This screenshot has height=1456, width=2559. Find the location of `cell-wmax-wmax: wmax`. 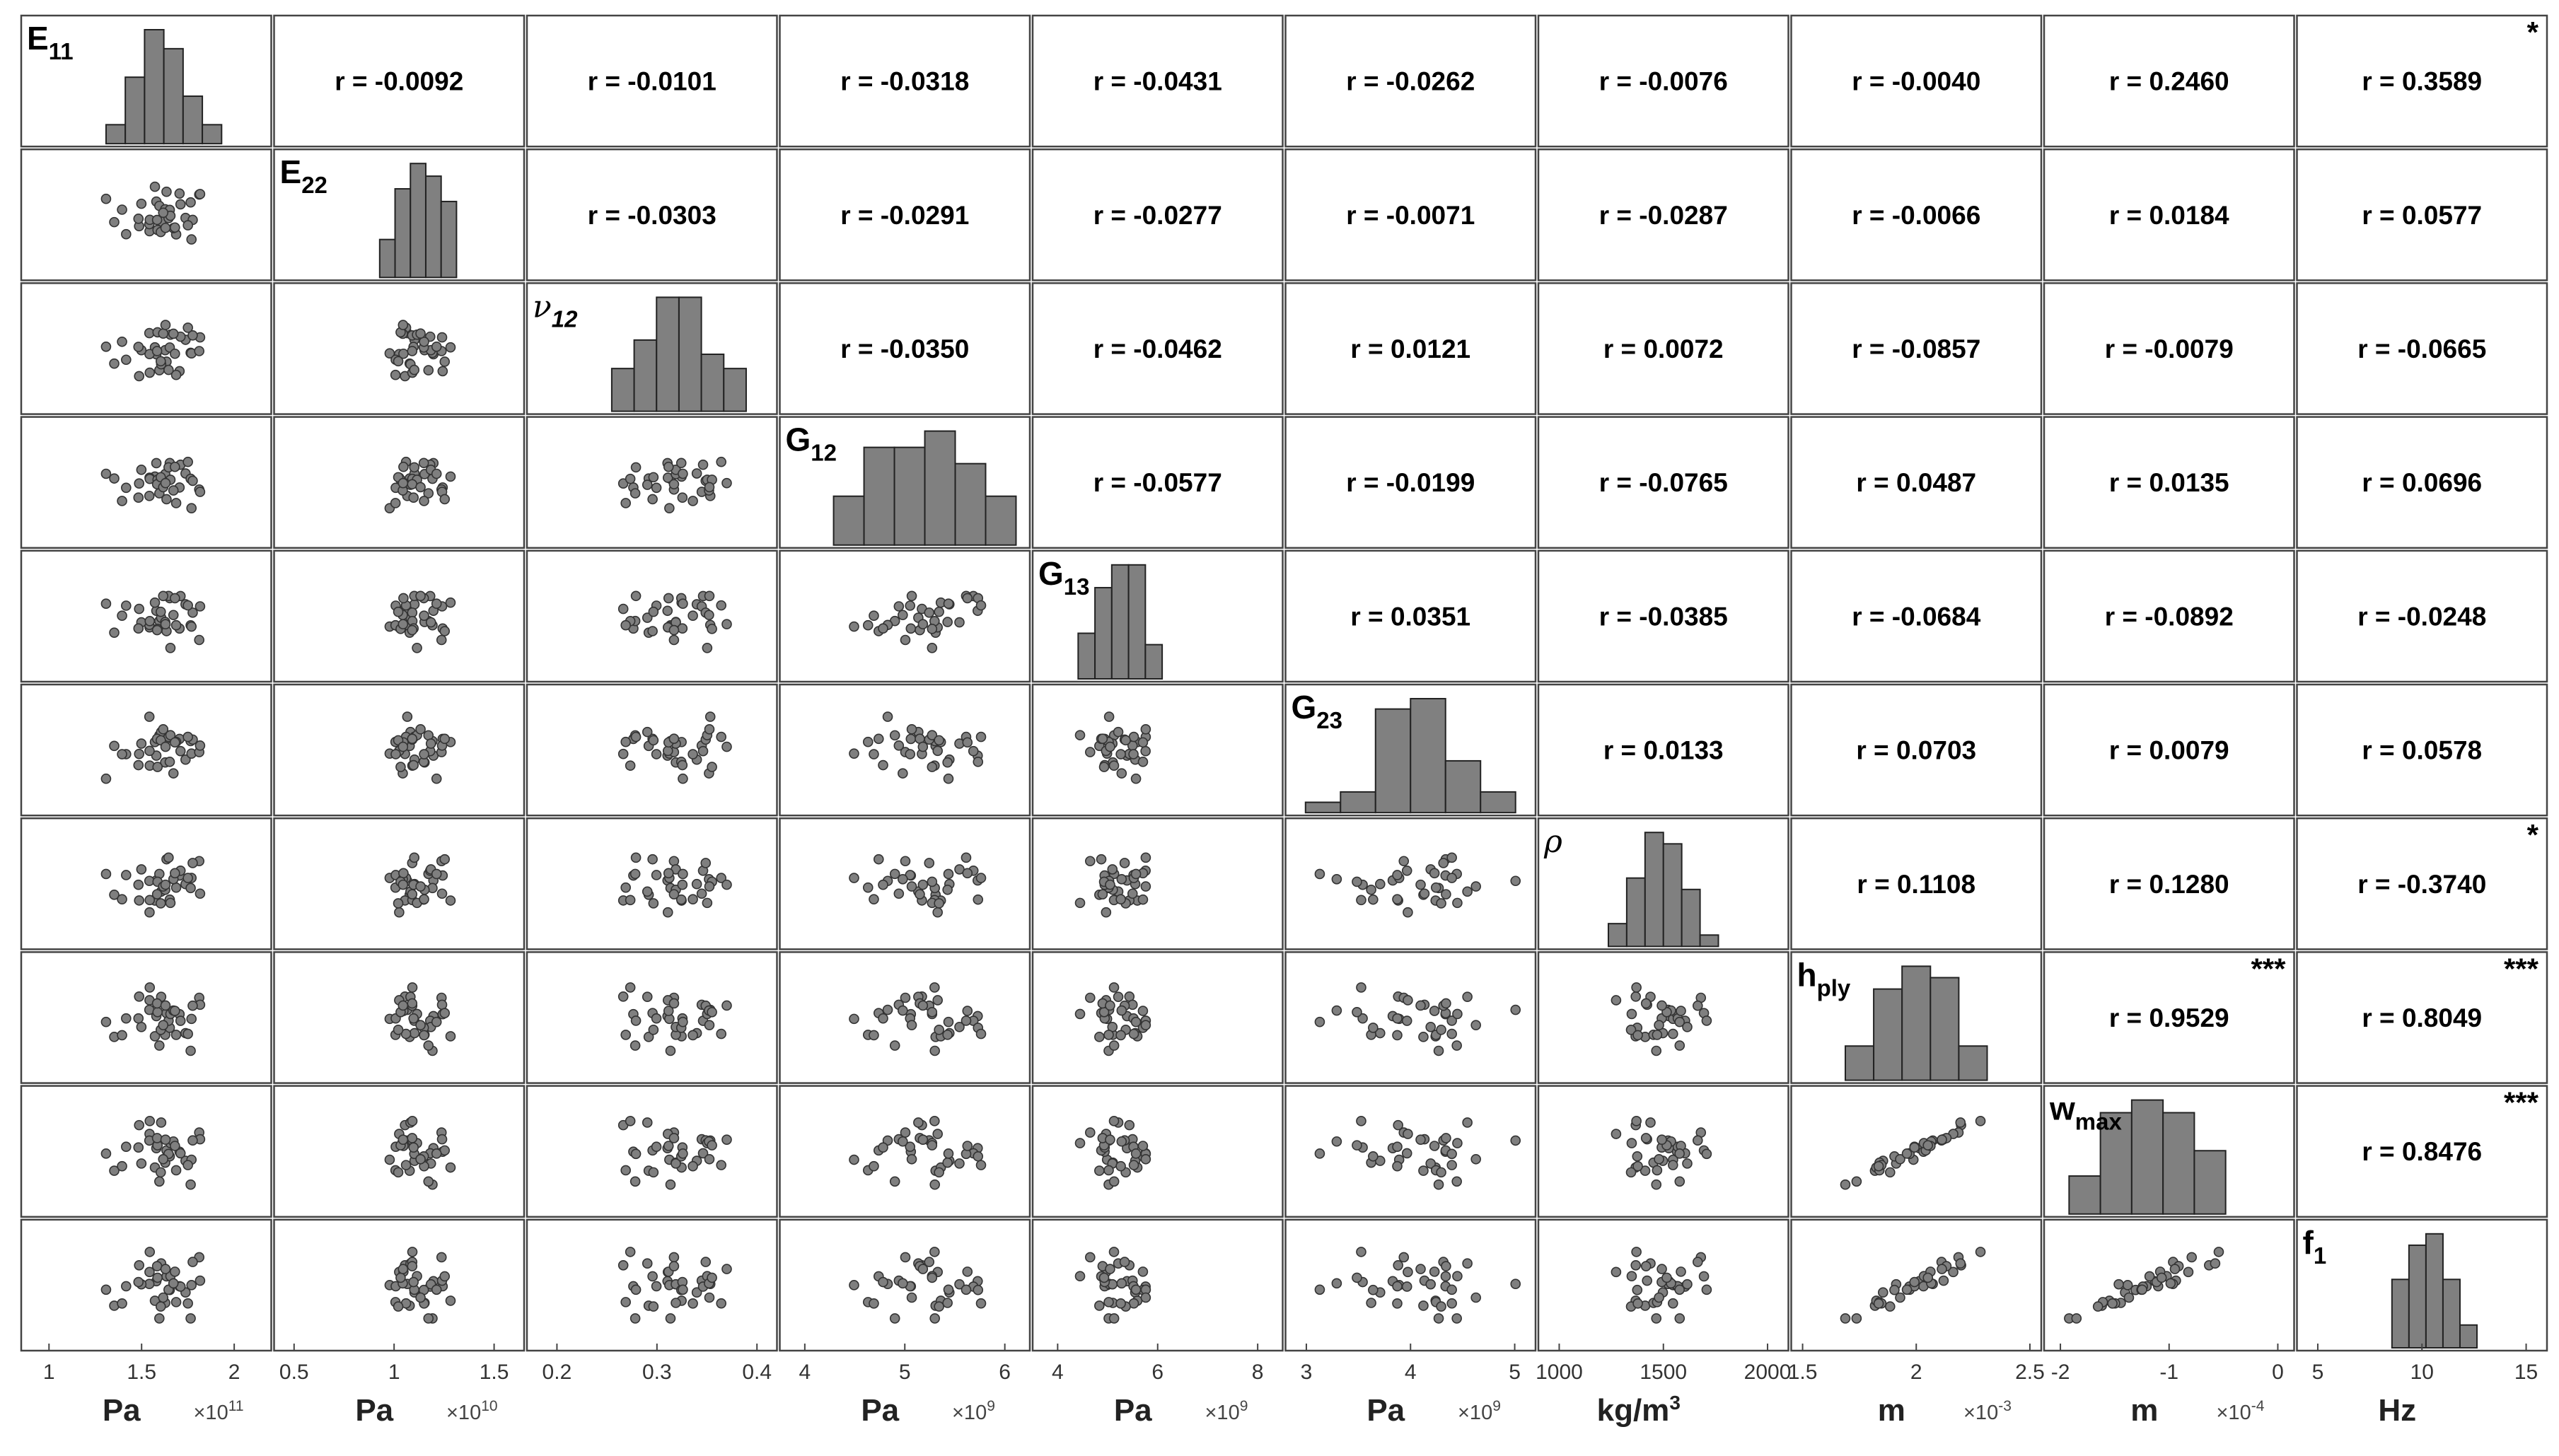

cell-wmax-wmax: wmax is located at coordinates (2169, 1151).